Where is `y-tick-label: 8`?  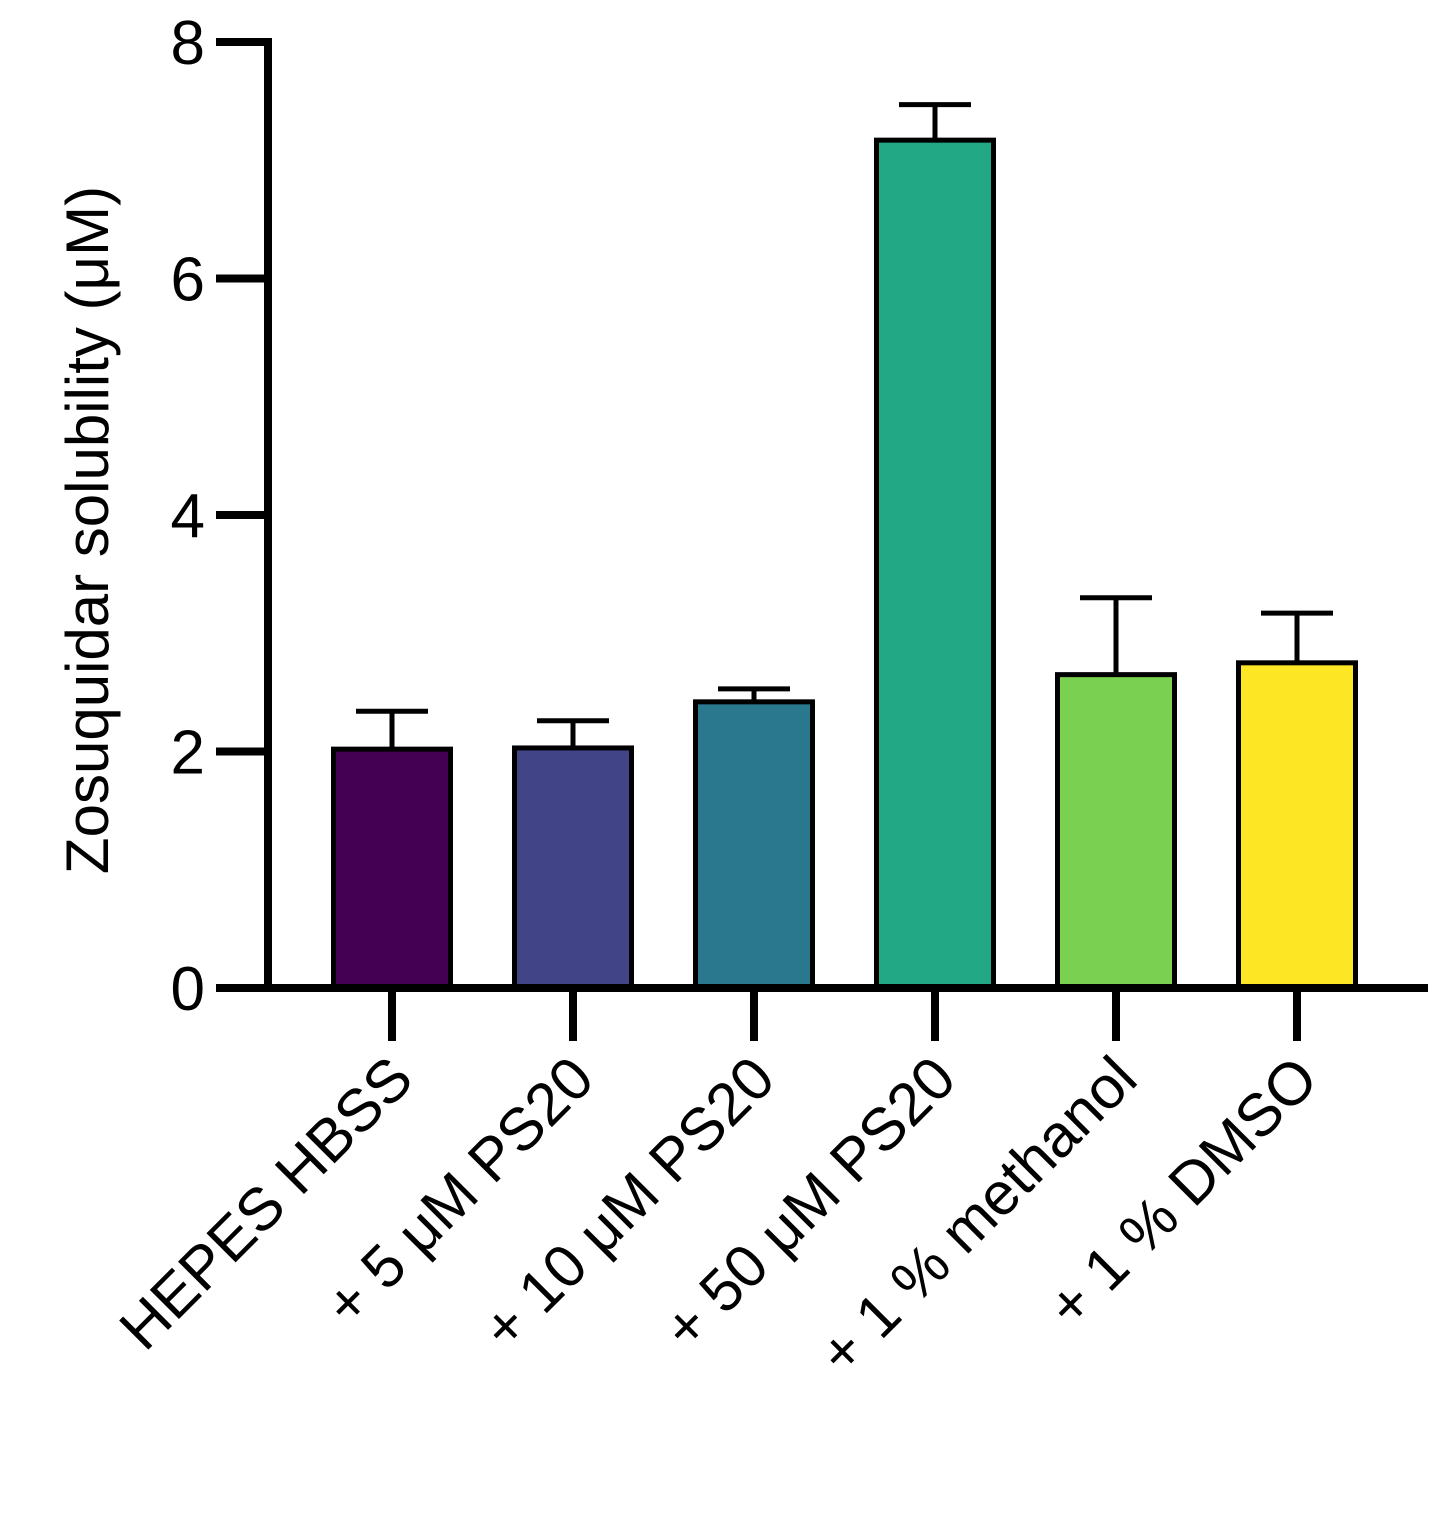
y-tick-label: 8 is located at coordinates (188, 43).